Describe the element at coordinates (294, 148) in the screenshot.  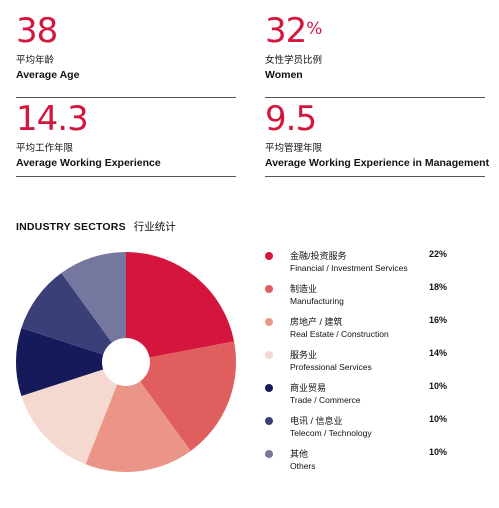
I see `stat-label-zh: 平均管理年限` at that location.